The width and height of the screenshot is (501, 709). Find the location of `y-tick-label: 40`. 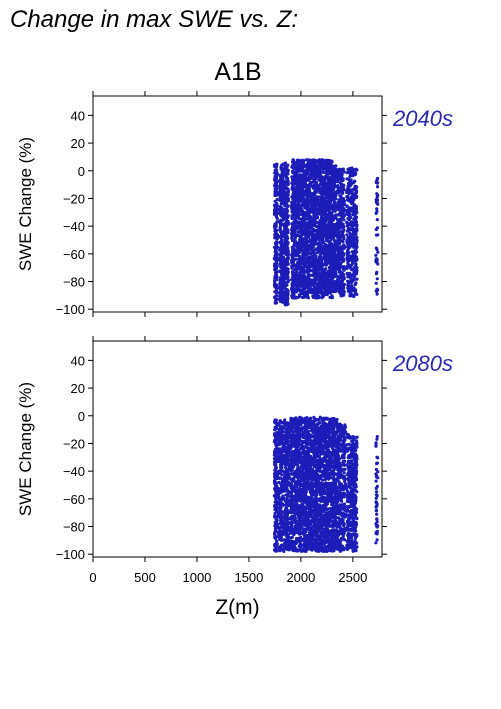

y-tick-label: 40 is located at coordinates (78, 115).